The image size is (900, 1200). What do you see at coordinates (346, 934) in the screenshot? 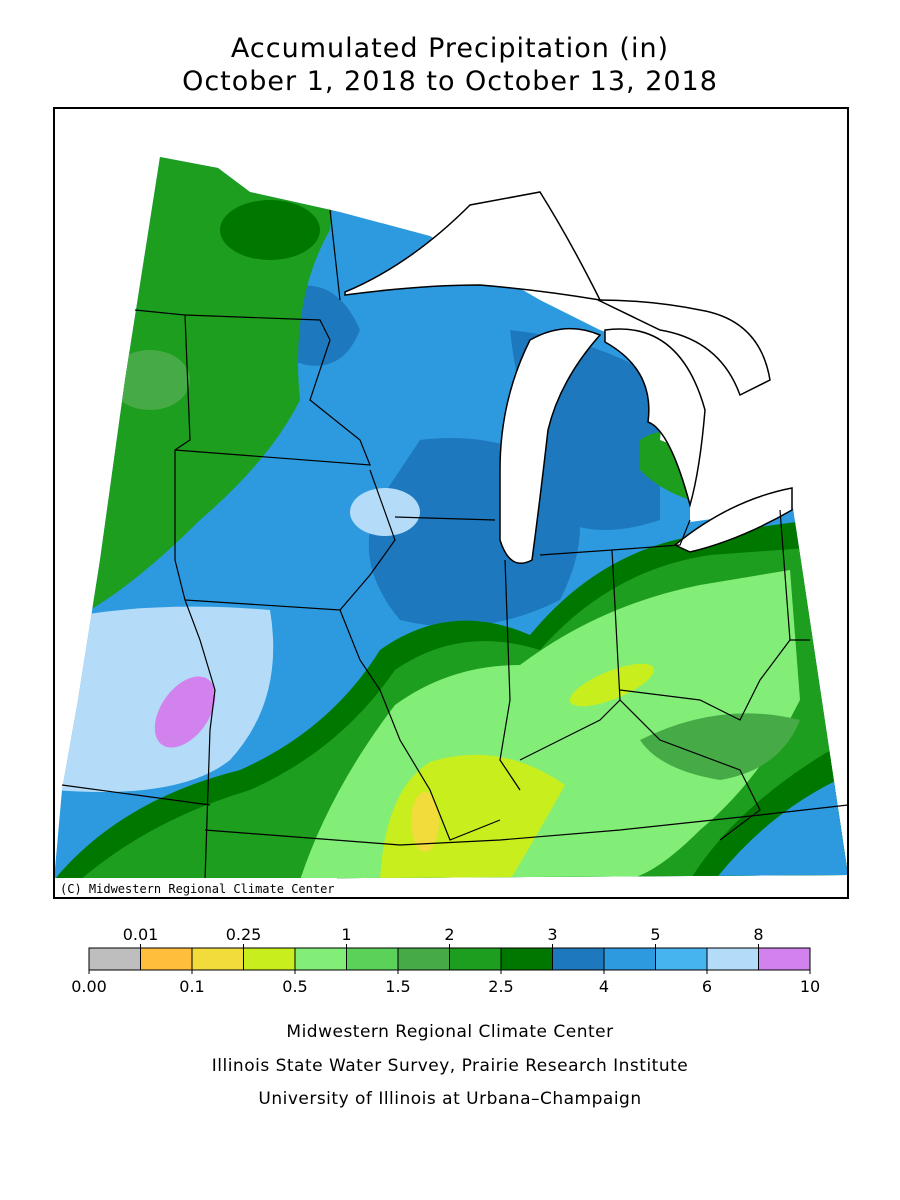
I see `legend-label: 1` at bounding box center [346, 934].